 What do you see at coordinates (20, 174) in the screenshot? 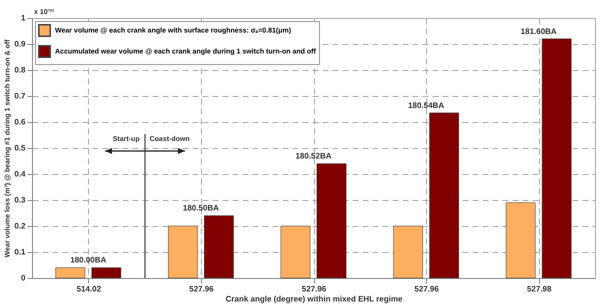
I see `y-tick-label: 0.4` at bounding box center [20, 174].